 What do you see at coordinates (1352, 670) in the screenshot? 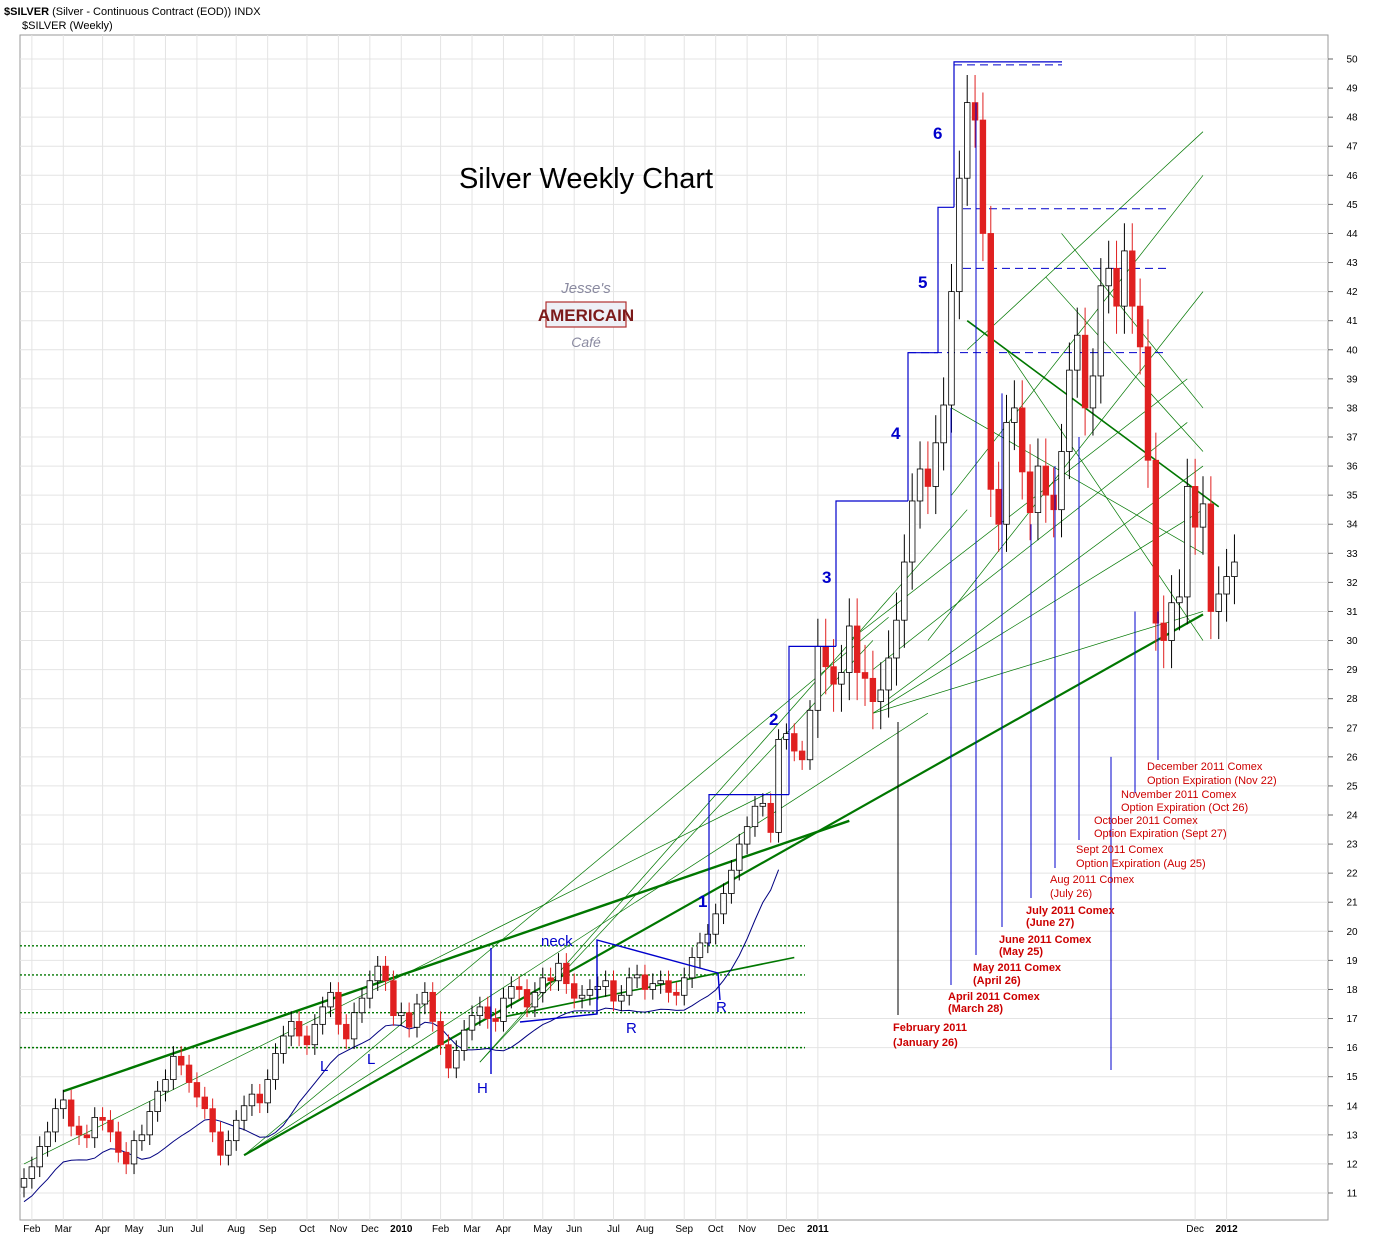
I see `y-tick-label: 29` at bounding box center [1352, 670].